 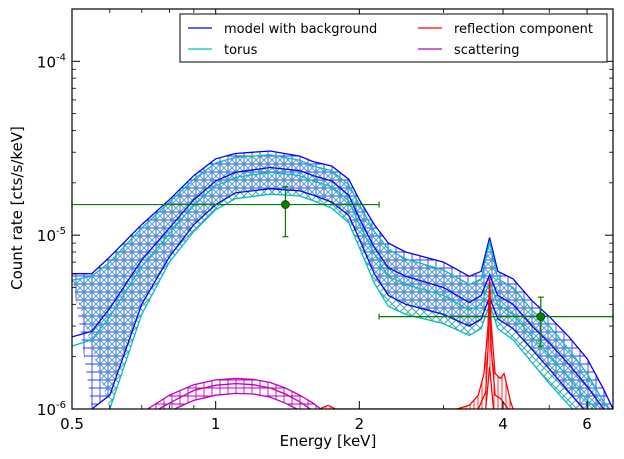 I want to click on legend-box, so click(x=393, y=38).